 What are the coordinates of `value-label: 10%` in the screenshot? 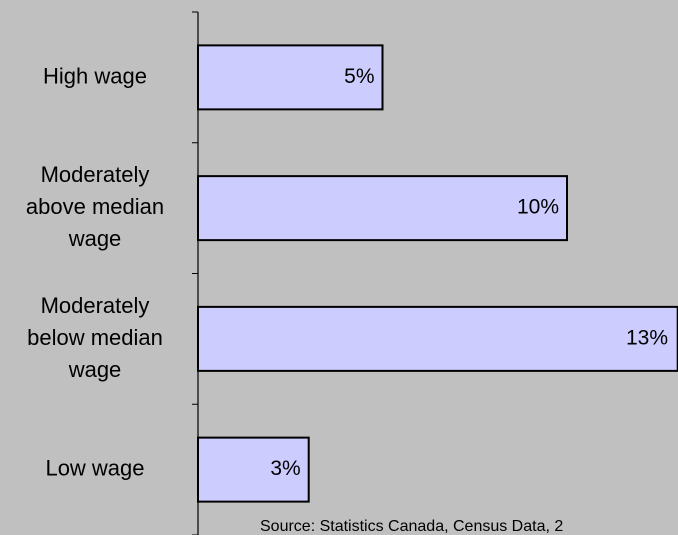 It's located at (538, 207).